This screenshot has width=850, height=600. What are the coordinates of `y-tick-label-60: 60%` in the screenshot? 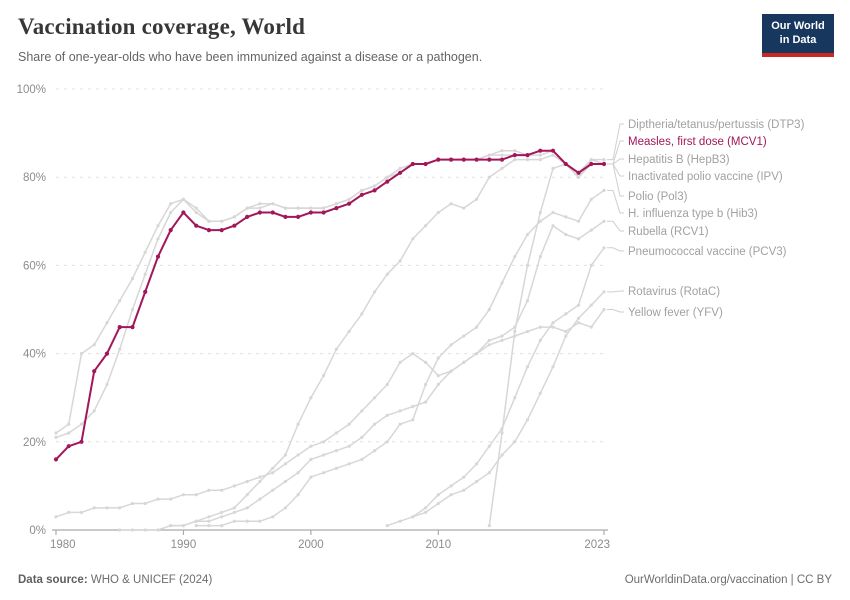 It's located at (34, 266).